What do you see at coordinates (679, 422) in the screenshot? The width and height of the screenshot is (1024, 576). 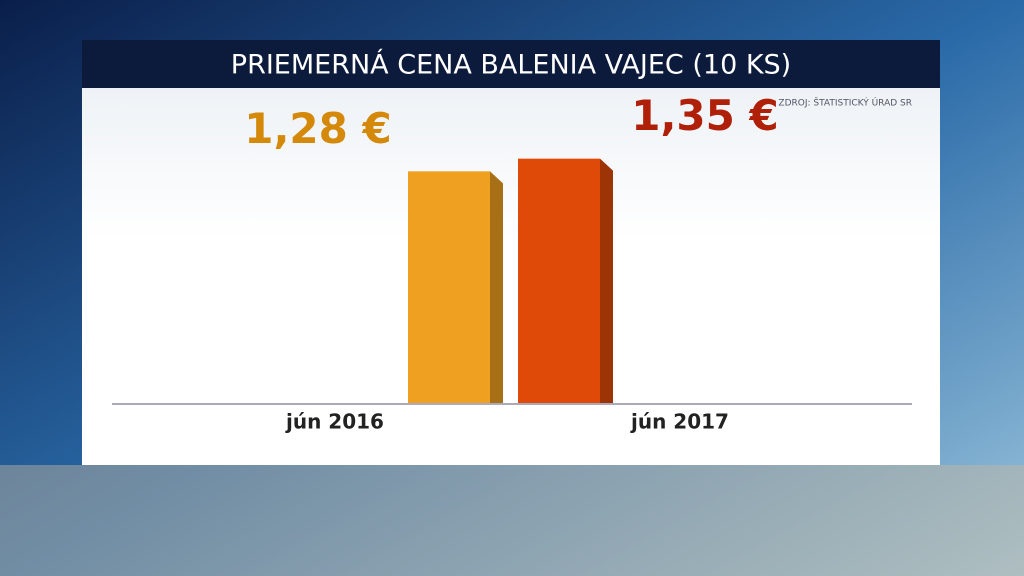 I see `x-tick-label: jún 2017` at bounding box center [679, 422].